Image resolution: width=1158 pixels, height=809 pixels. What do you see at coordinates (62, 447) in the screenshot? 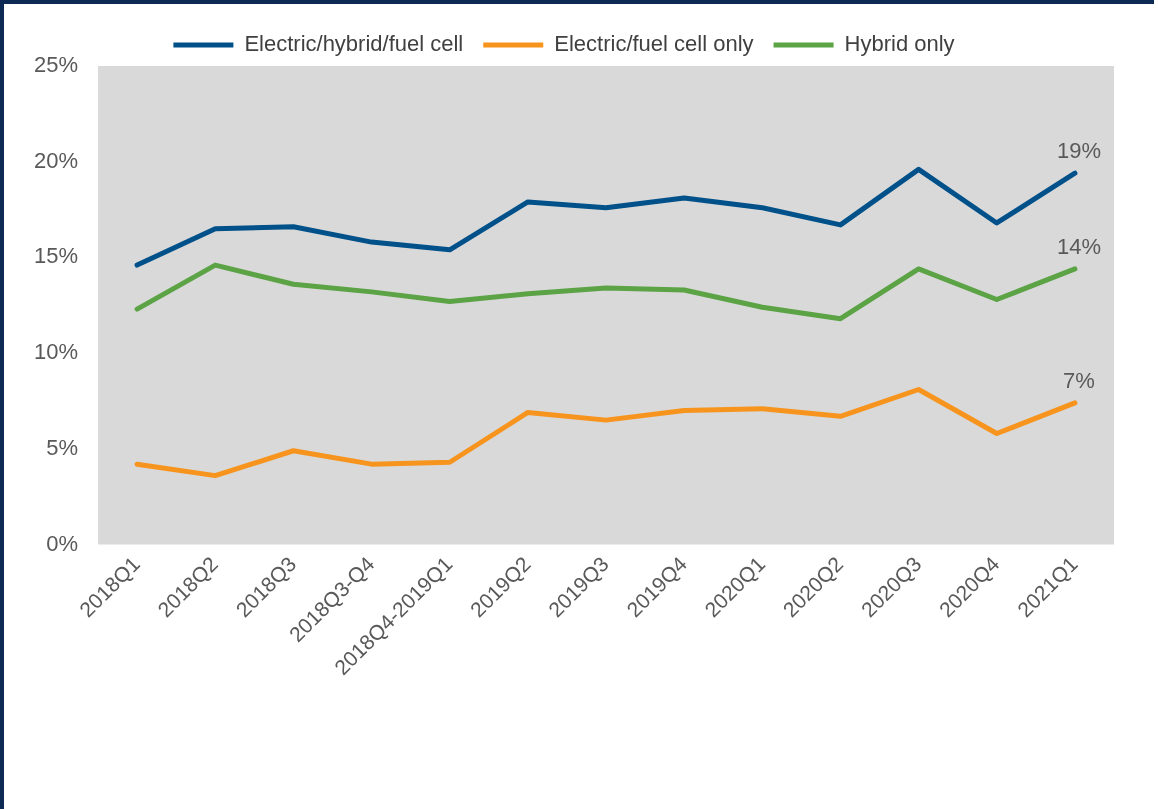
I see `y-tick-label: 5%` at bounding box center [62, 447].